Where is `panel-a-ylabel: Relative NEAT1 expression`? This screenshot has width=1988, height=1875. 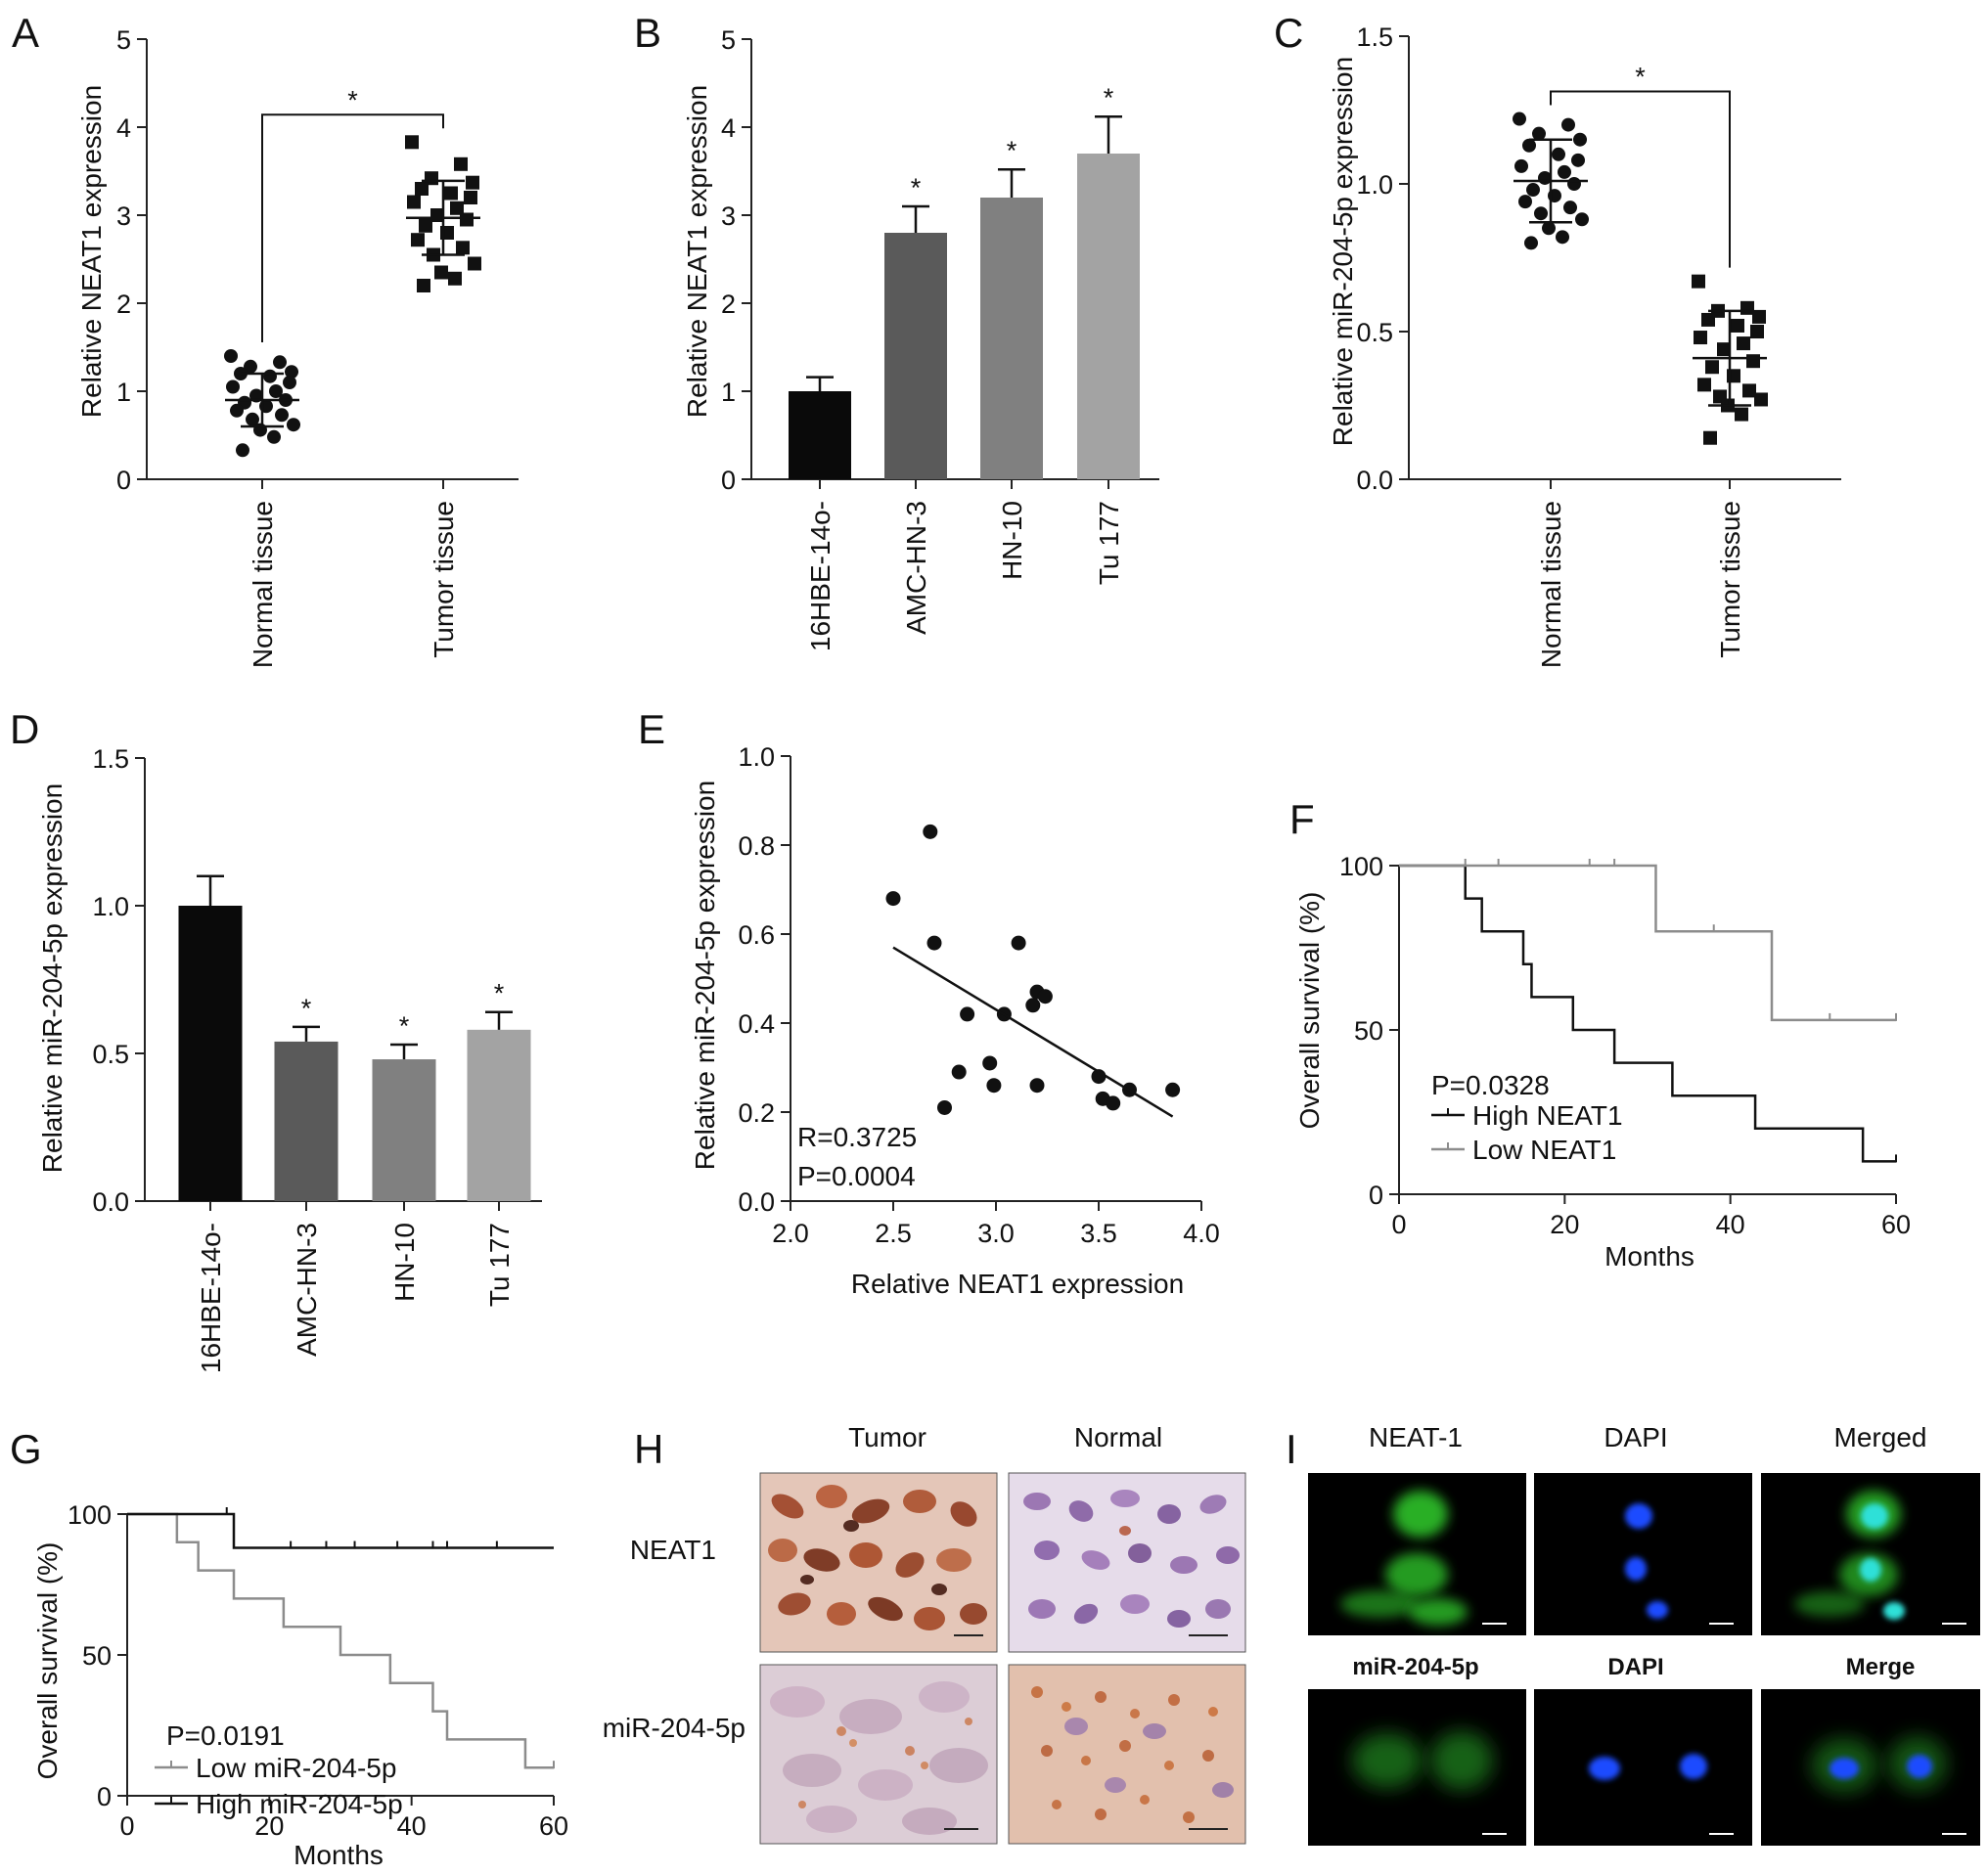
panel-a-ylabel: Relative NEAT1 expression is located at coordinates (91, 251).